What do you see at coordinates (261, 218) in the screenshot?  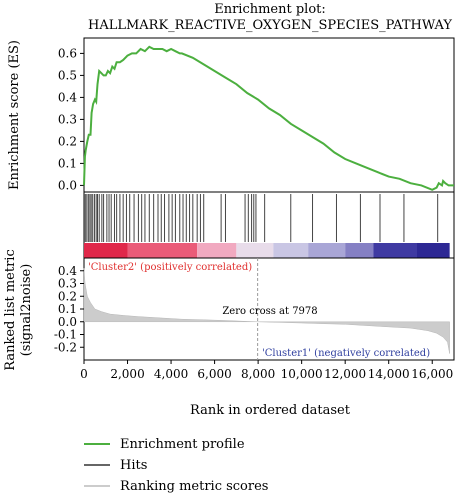 I see `hits-lines` at bounding box center [261, 218].